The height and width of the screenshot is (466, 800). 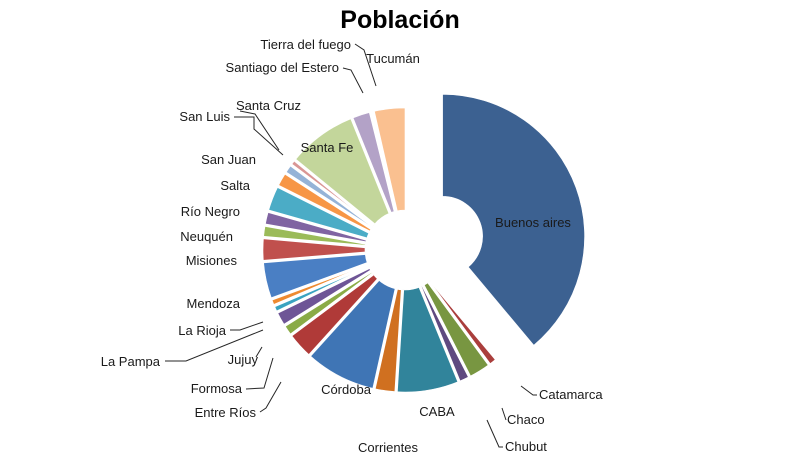 What do you see at coordinates (204, 116) in the screenshot?
I see `slice-label: San Luis` at bounding box center [204, 116].